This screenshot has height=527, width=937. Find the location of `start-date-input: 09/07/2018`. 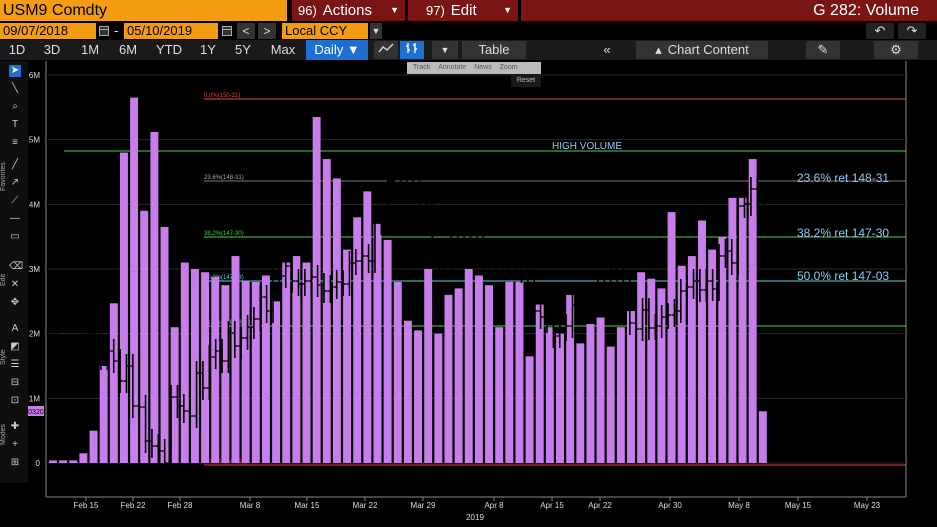

start-date-input: 09/07/2018 is located at coordinates (48, 31).